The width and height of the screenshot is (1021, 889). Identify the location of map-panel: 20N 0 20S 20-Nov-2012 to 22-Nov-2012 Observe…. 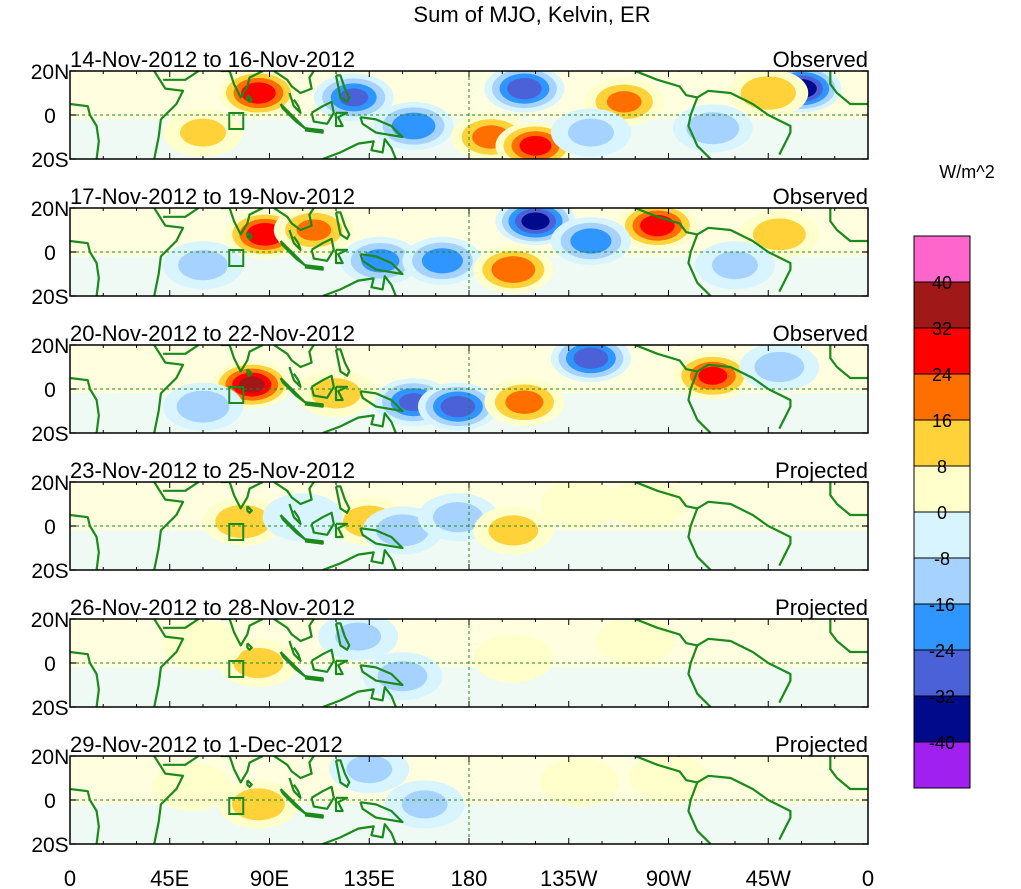
(450, 383).